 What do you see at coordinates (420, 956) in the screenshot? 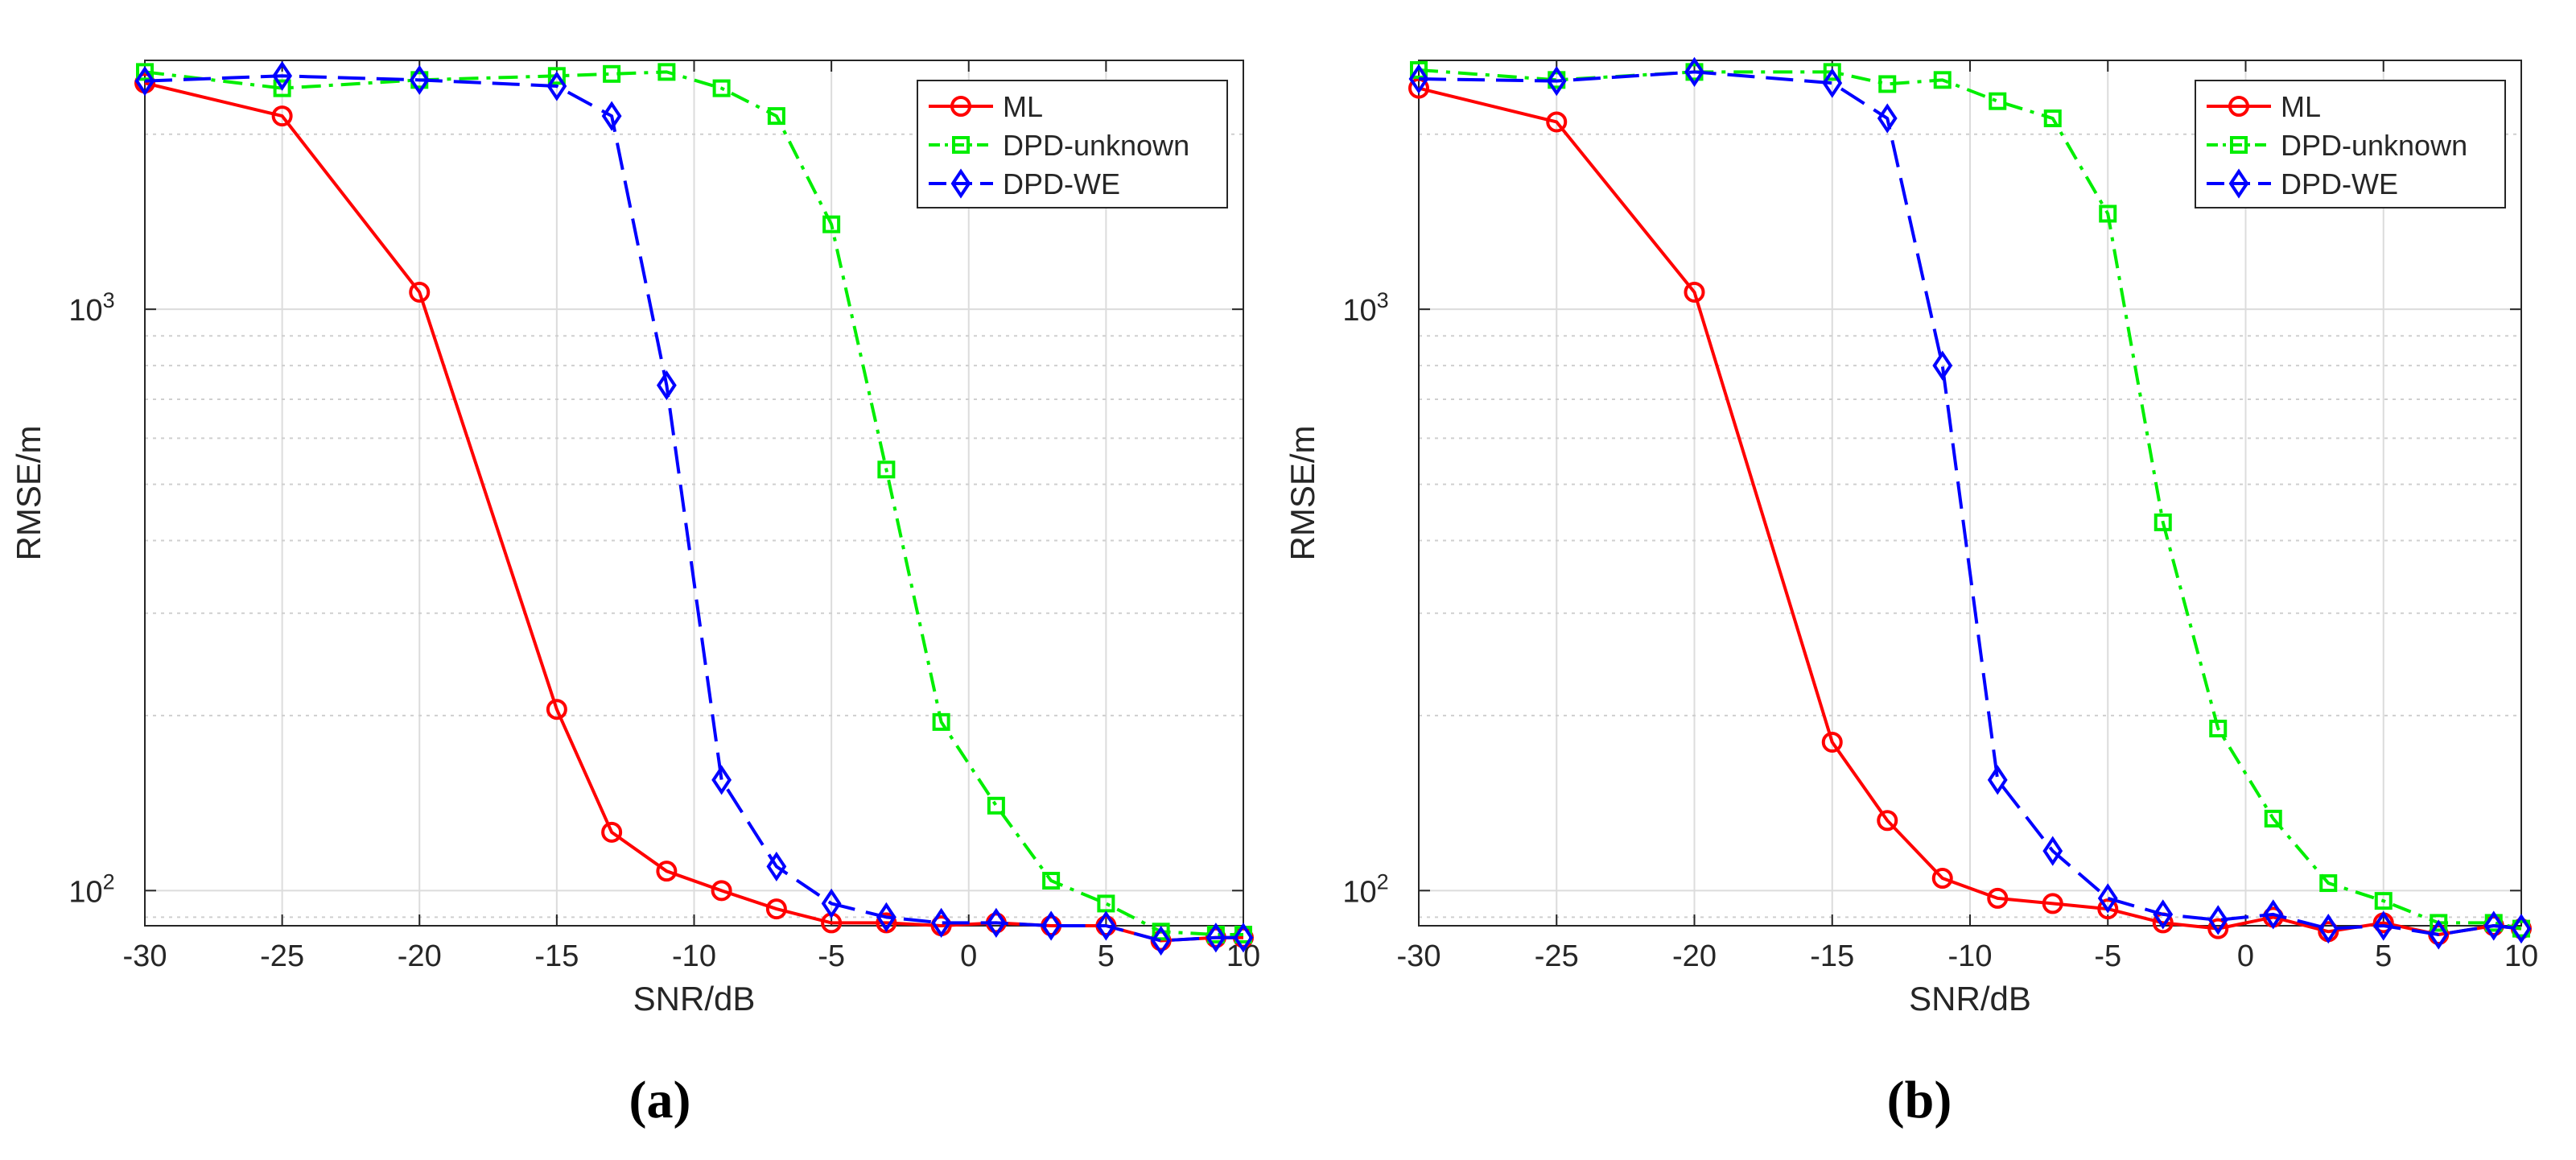
I see `x-tick-label: -20` at bounding box center [420, 956].